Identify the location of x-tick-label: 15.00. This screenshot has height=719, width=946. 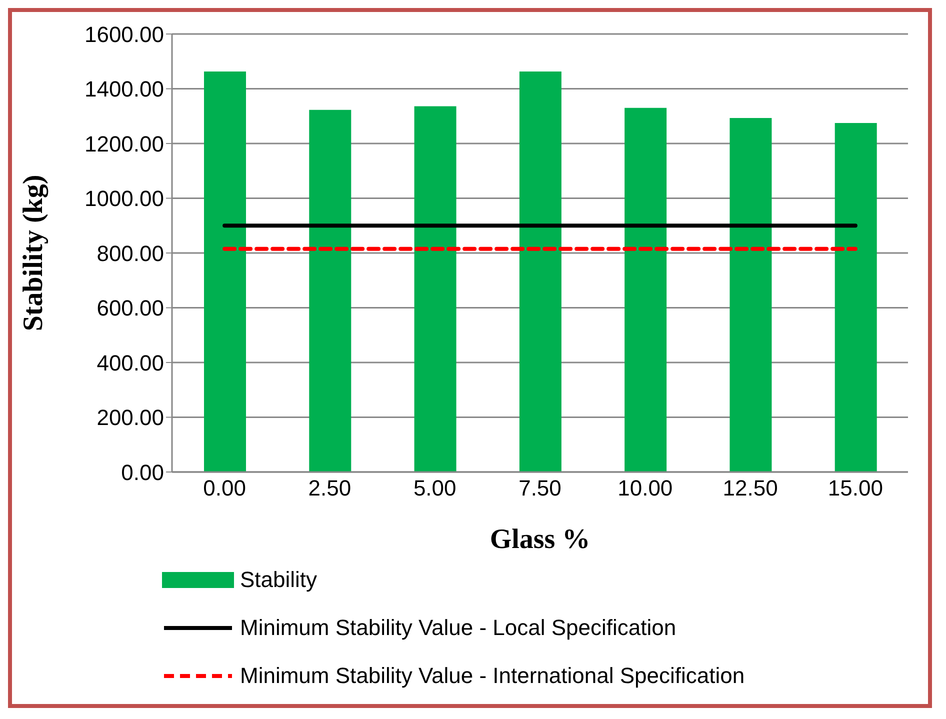
(855, 488).